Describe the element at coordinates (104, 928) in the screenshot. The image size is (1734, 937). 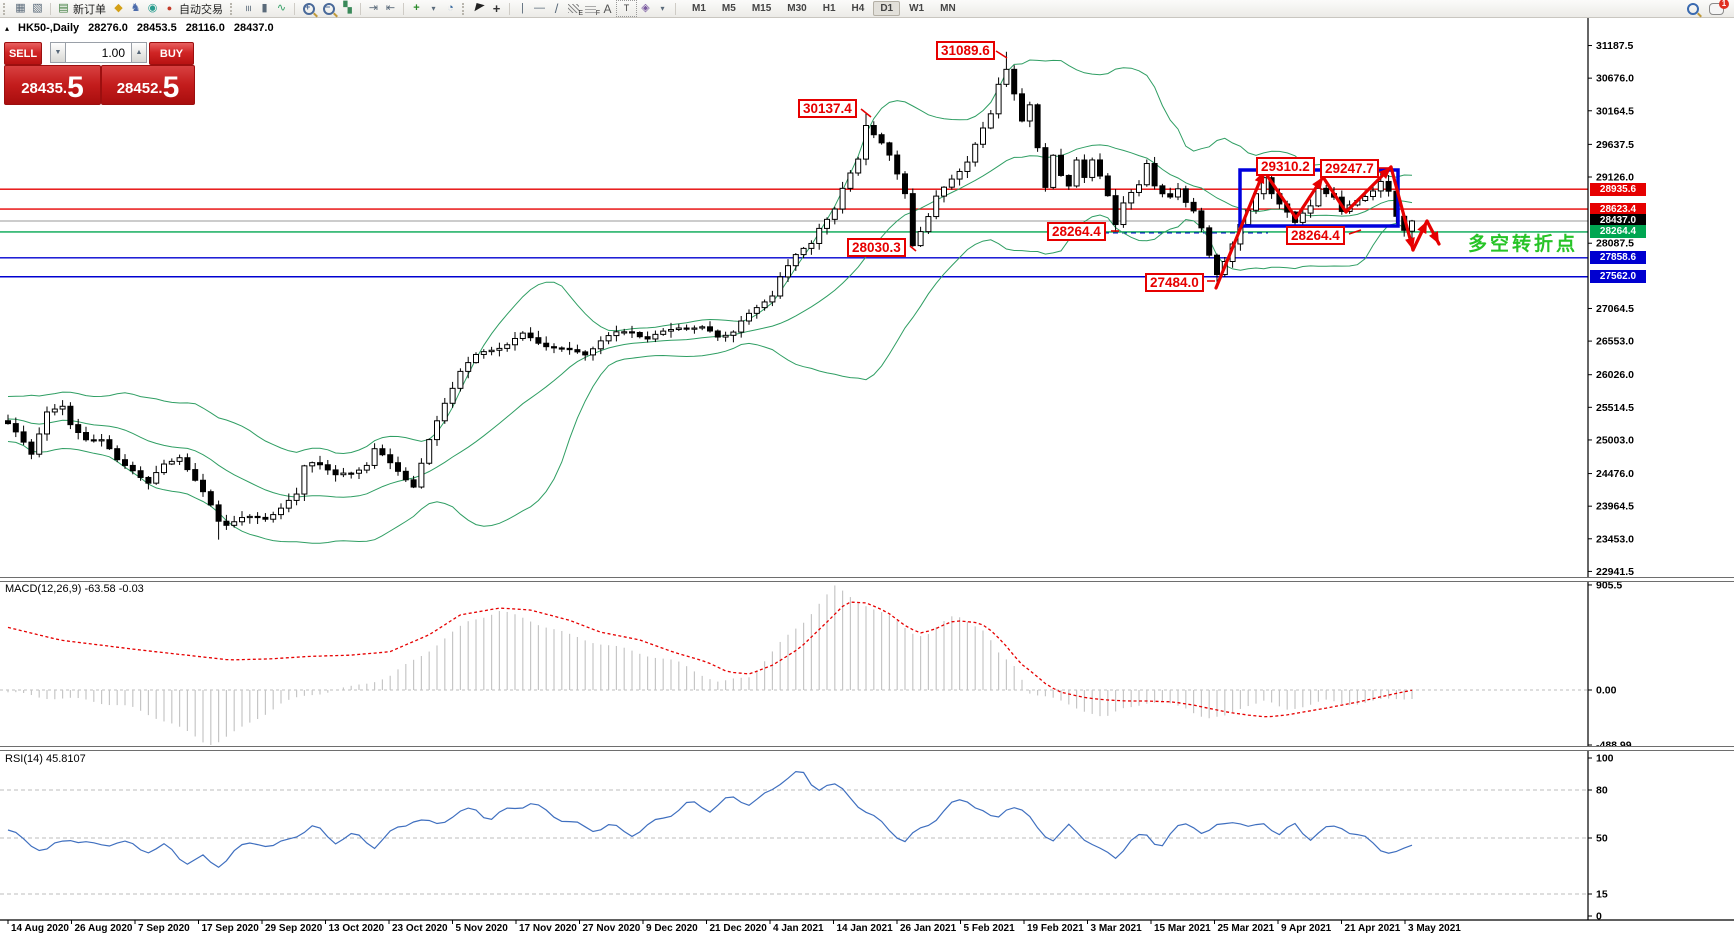
I see `date-label: 26 Aug 2020` at that location.